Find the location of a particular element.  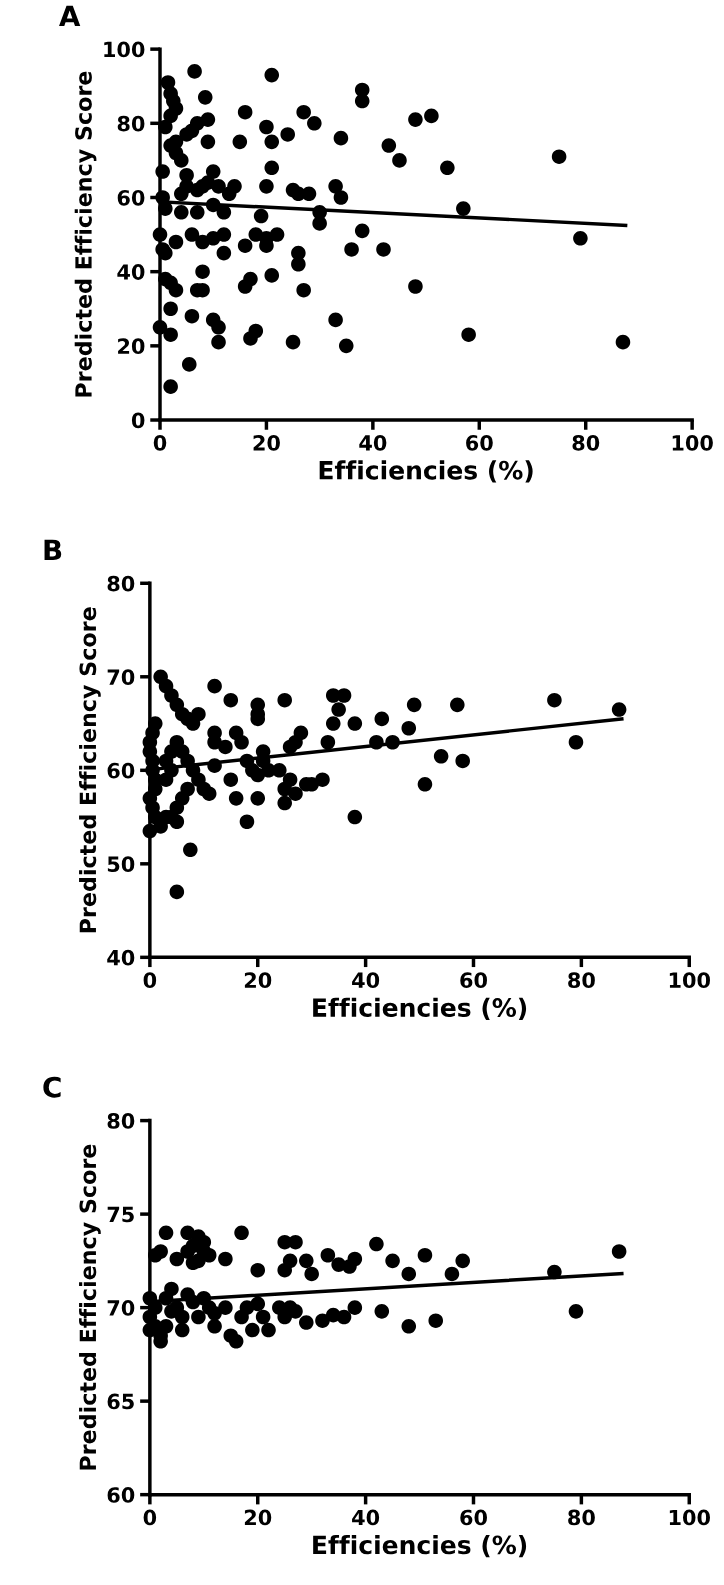

y-tick-label: 20 is located at coordinates (131, 346).